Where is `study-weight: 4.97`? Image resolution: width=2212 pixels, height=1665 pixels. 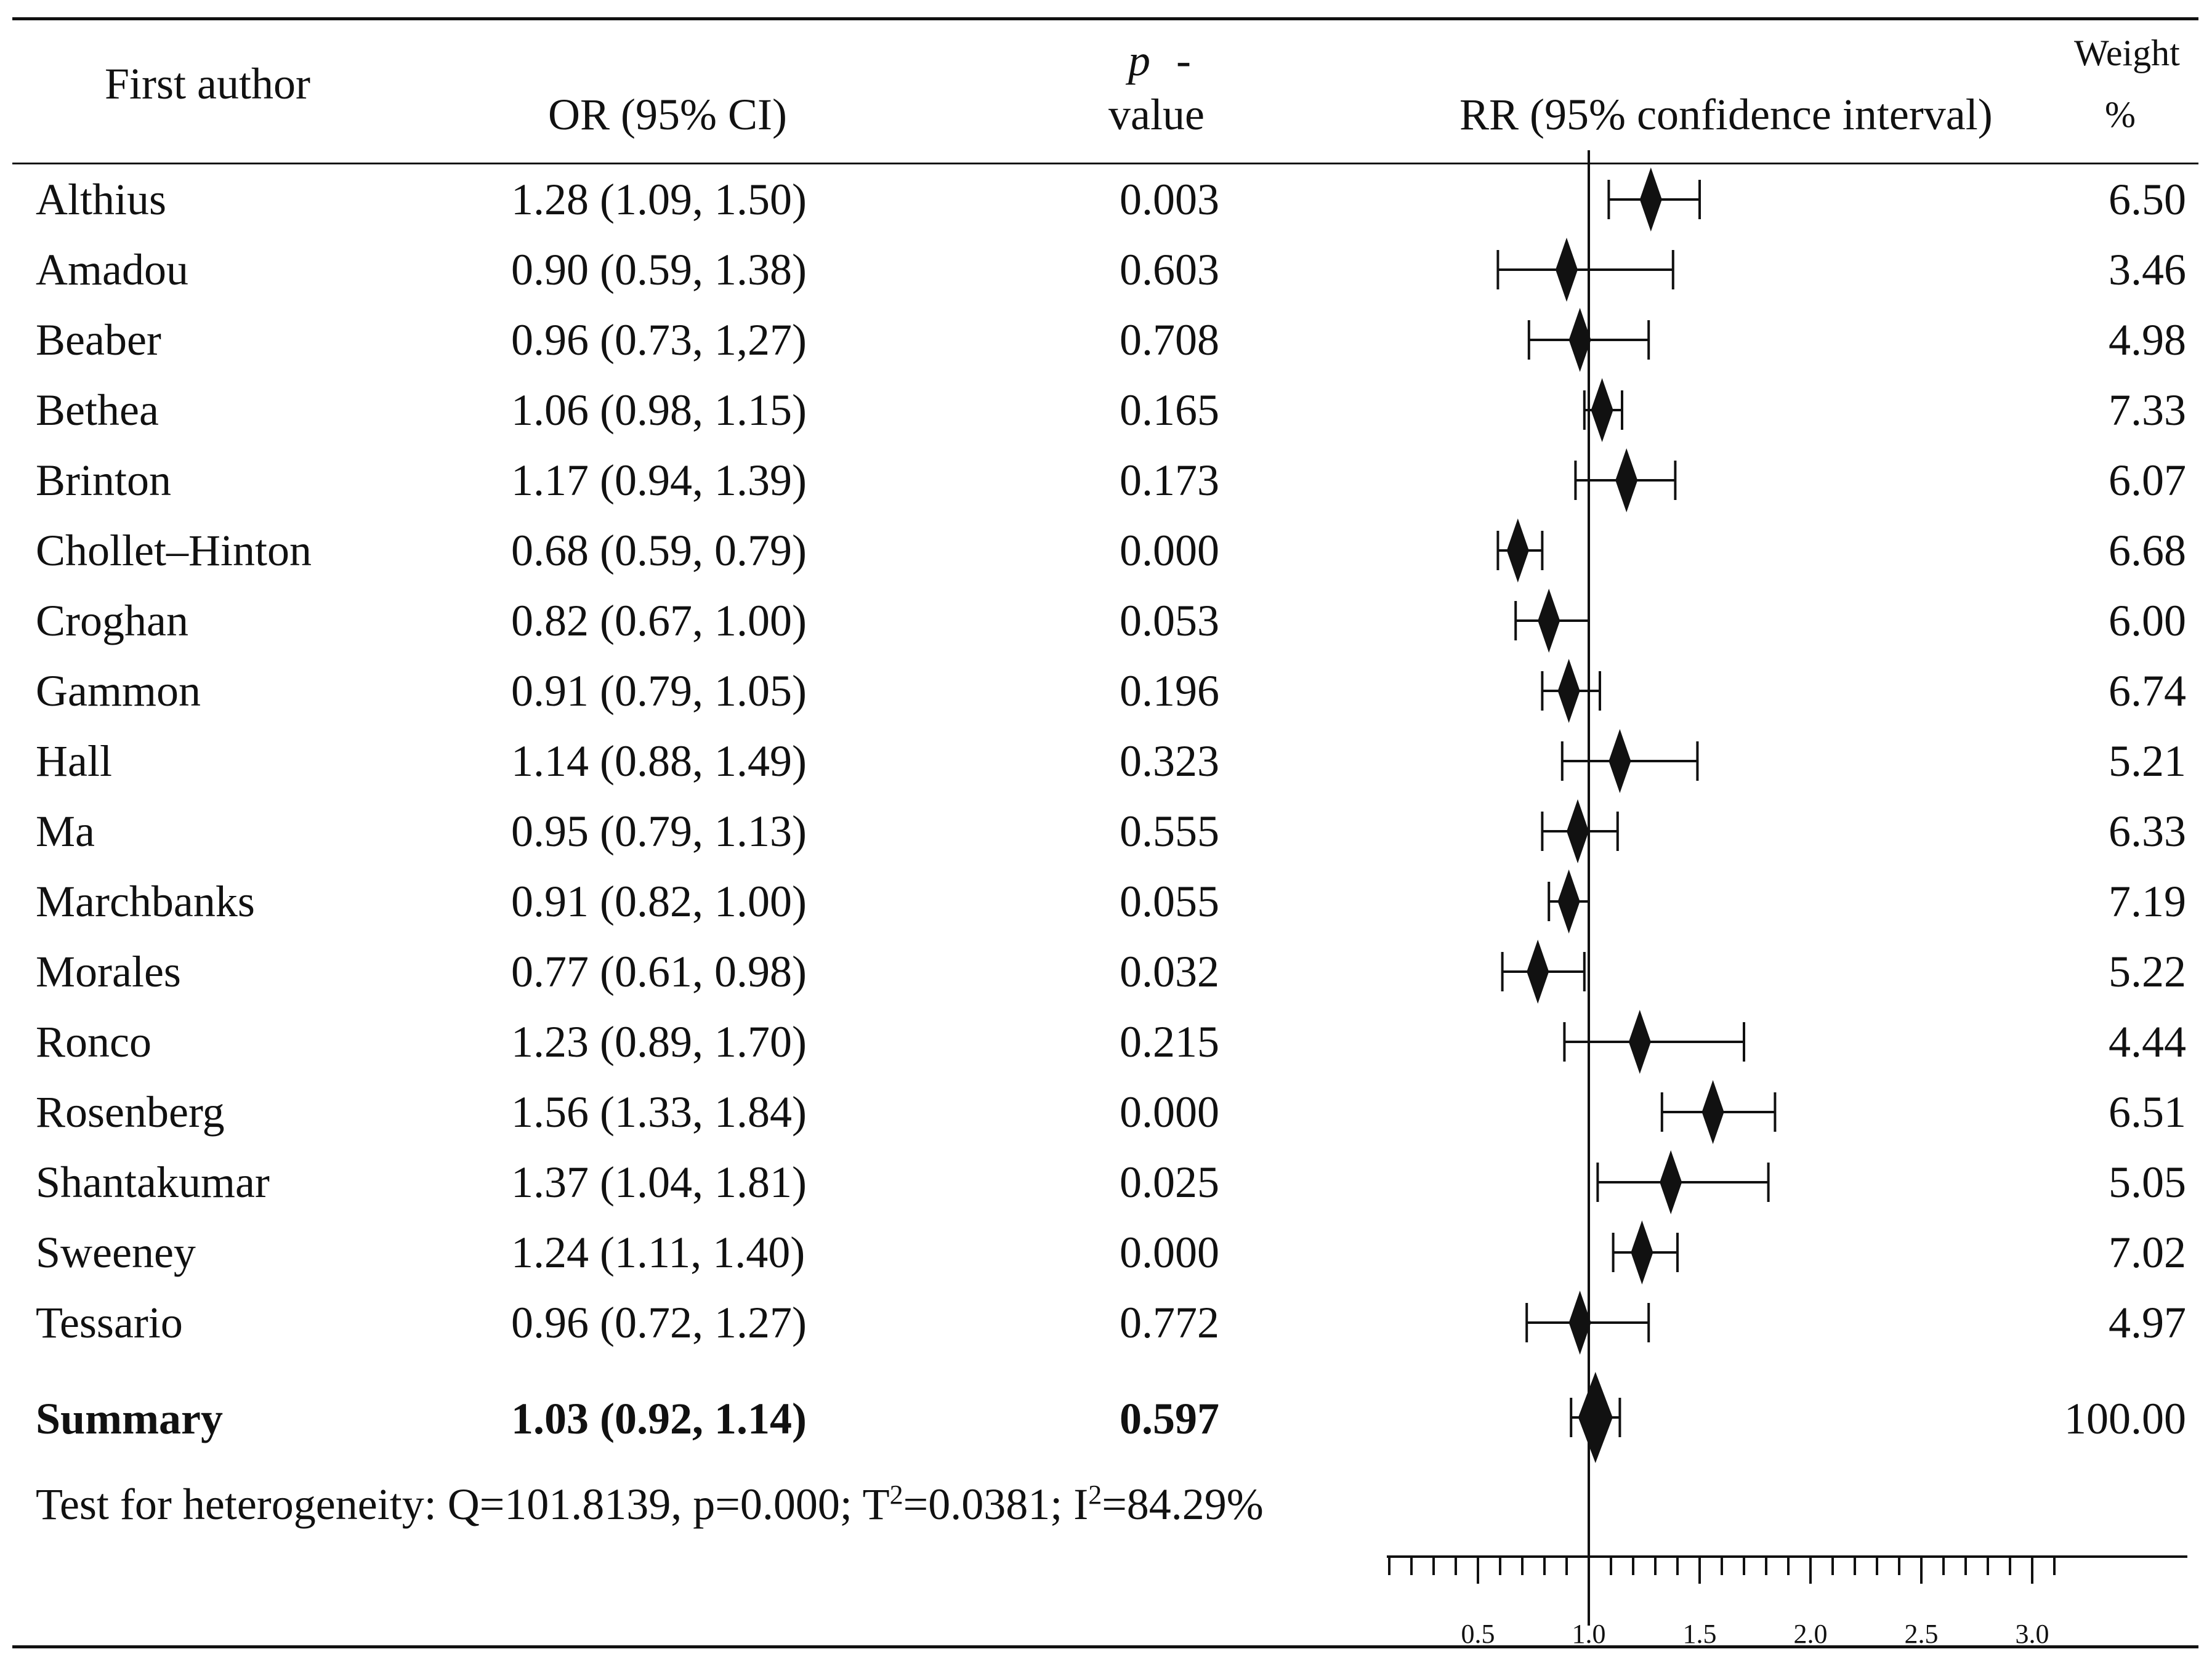
study-weight: 4.97 is located at coordinates (2147, 1323).